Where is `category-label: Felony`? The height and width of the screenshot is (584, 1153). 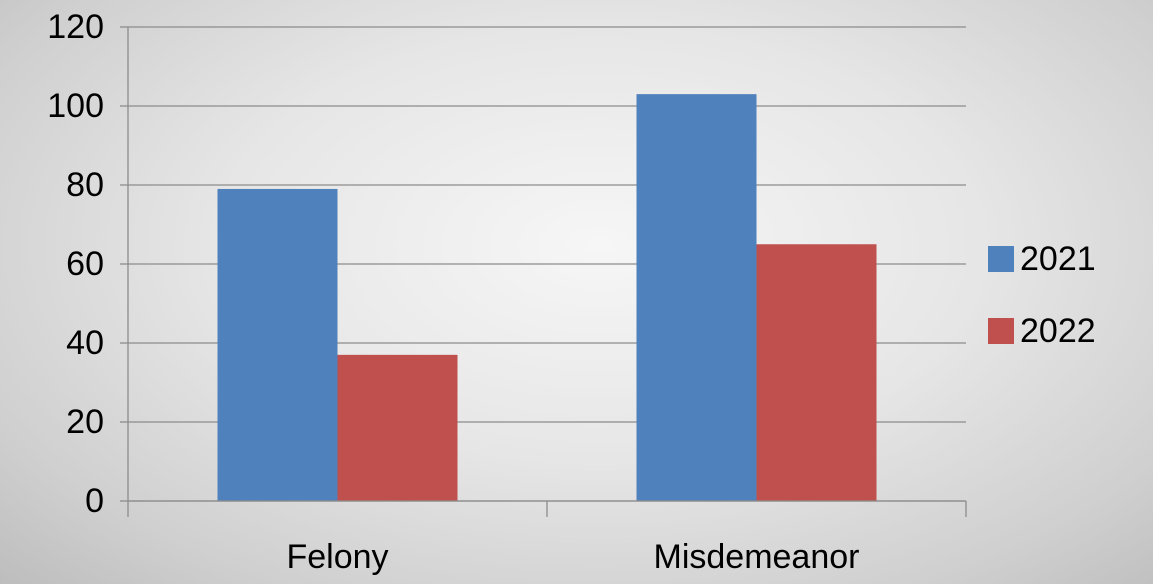 category-label: Felony is located at coordinates (337, 557).